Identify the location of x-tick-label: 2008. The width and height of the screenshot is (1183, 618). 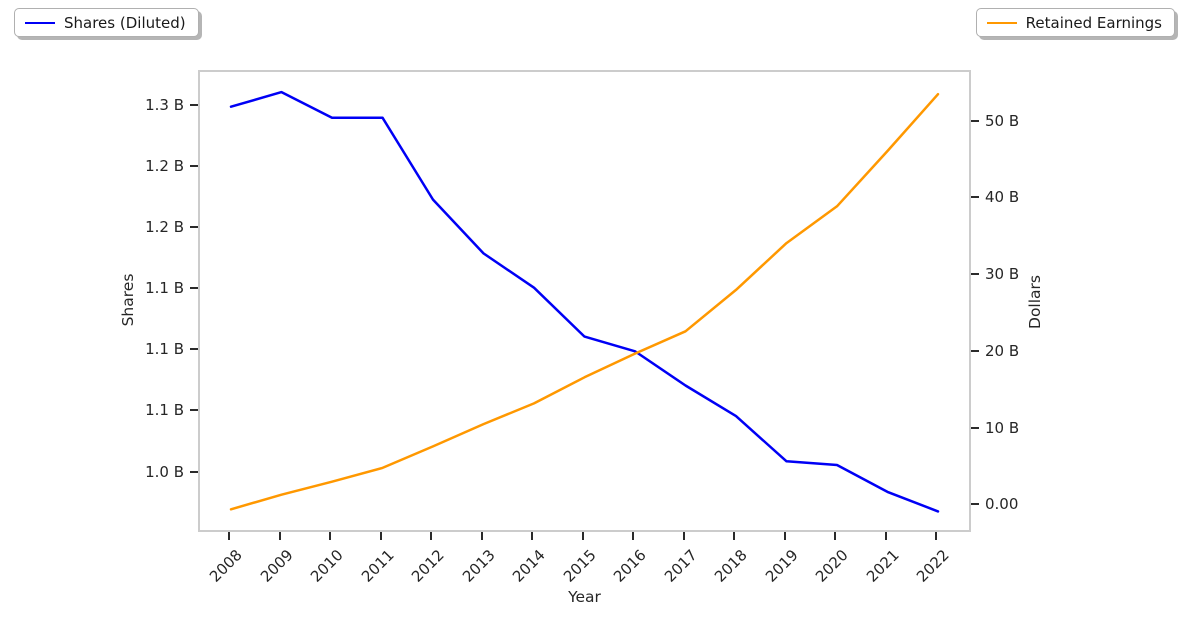
(225, 566).